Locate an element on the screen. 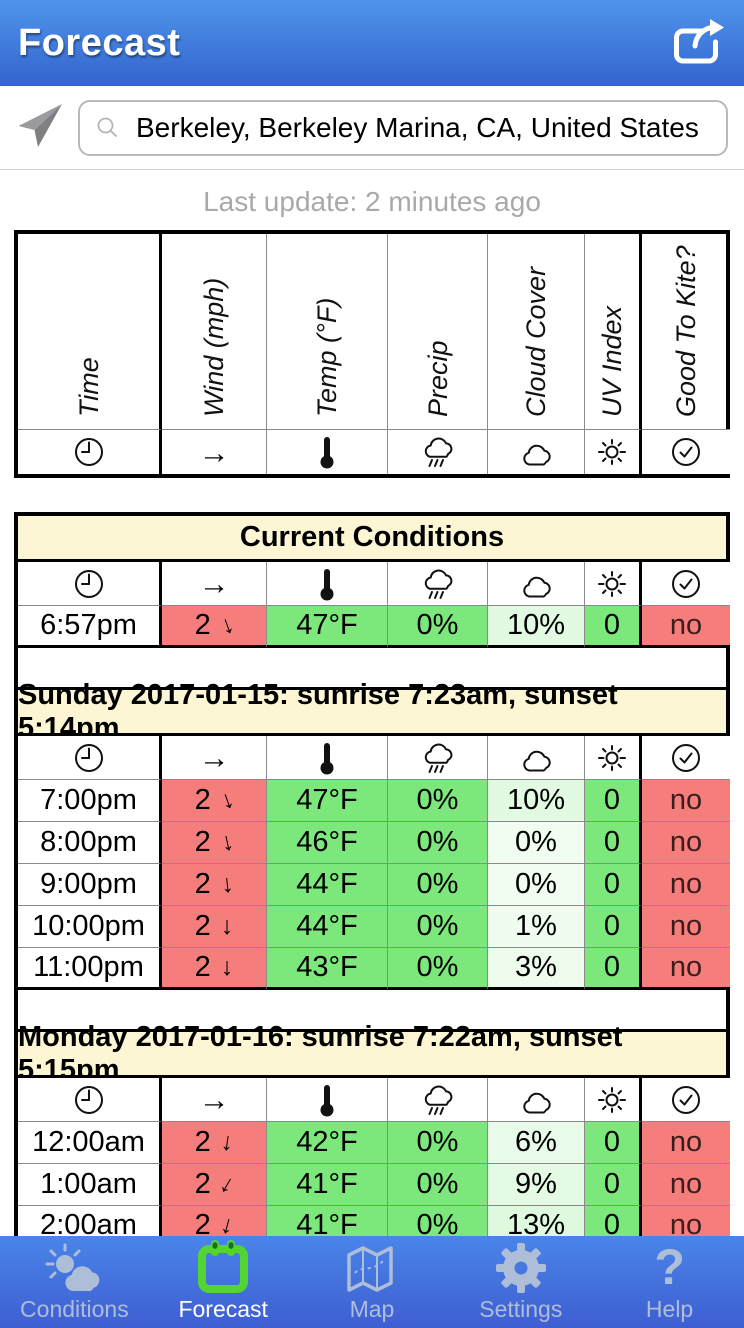 The image size is (744, 1328). time-cell: 8:00pm is located at coordinates (90, 843).